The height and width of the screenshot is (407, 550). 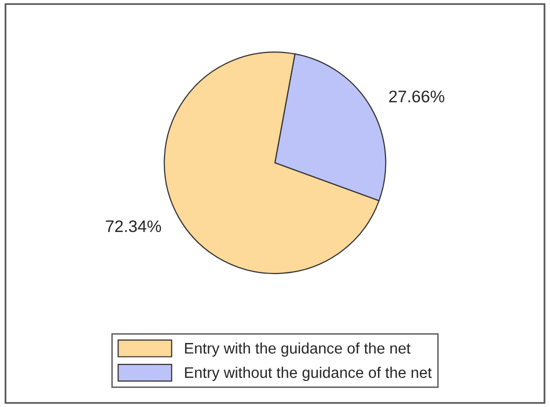 What do you see at coordinates (308, 373) in the screenshot?
I see `legend-label: Entry without the guidance of the net` at bounding box center [308, 373].